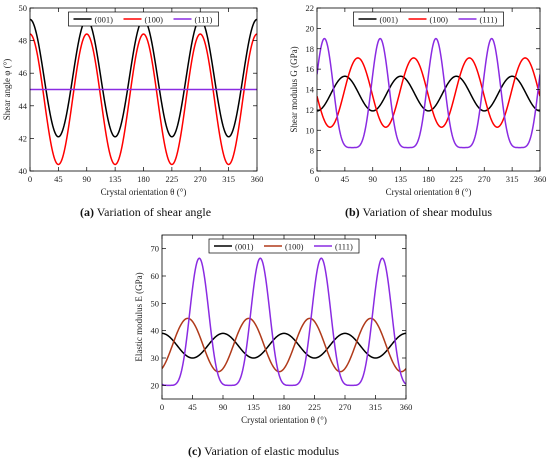 This screenshot has height=461, width=550. I want to click on plot-frame, so click(428, 89).